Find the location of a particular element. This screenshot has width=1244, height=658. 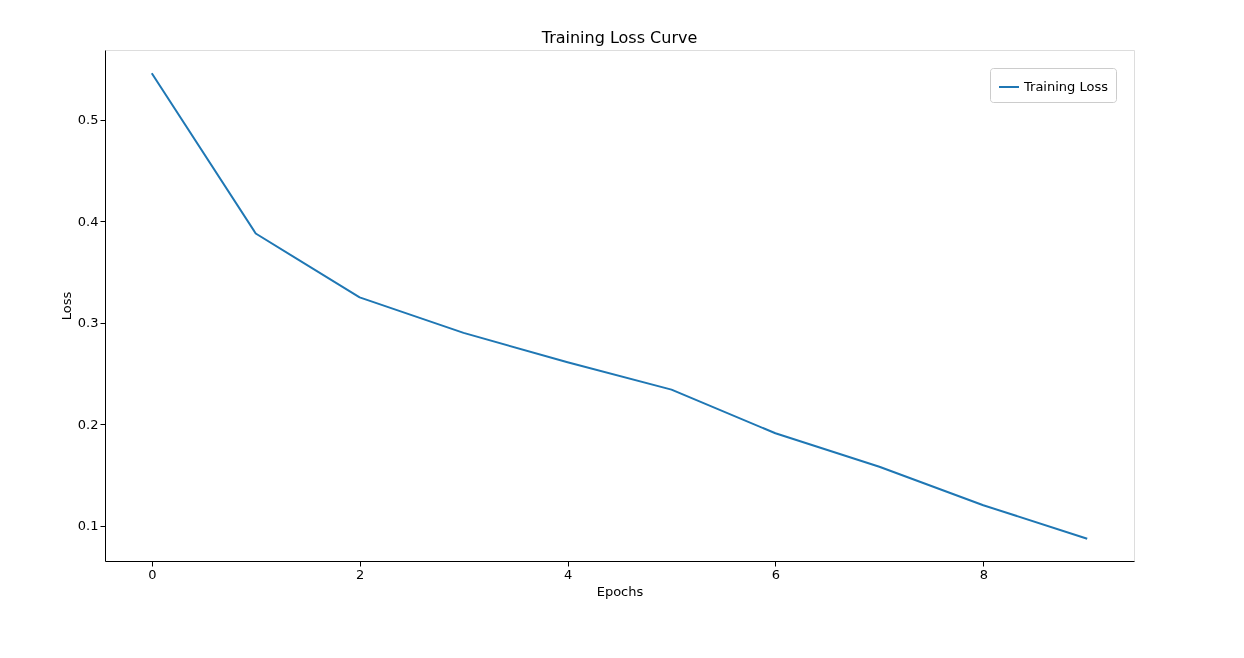

y-tick-label: 0.3 is located at coordinates (88, 323).